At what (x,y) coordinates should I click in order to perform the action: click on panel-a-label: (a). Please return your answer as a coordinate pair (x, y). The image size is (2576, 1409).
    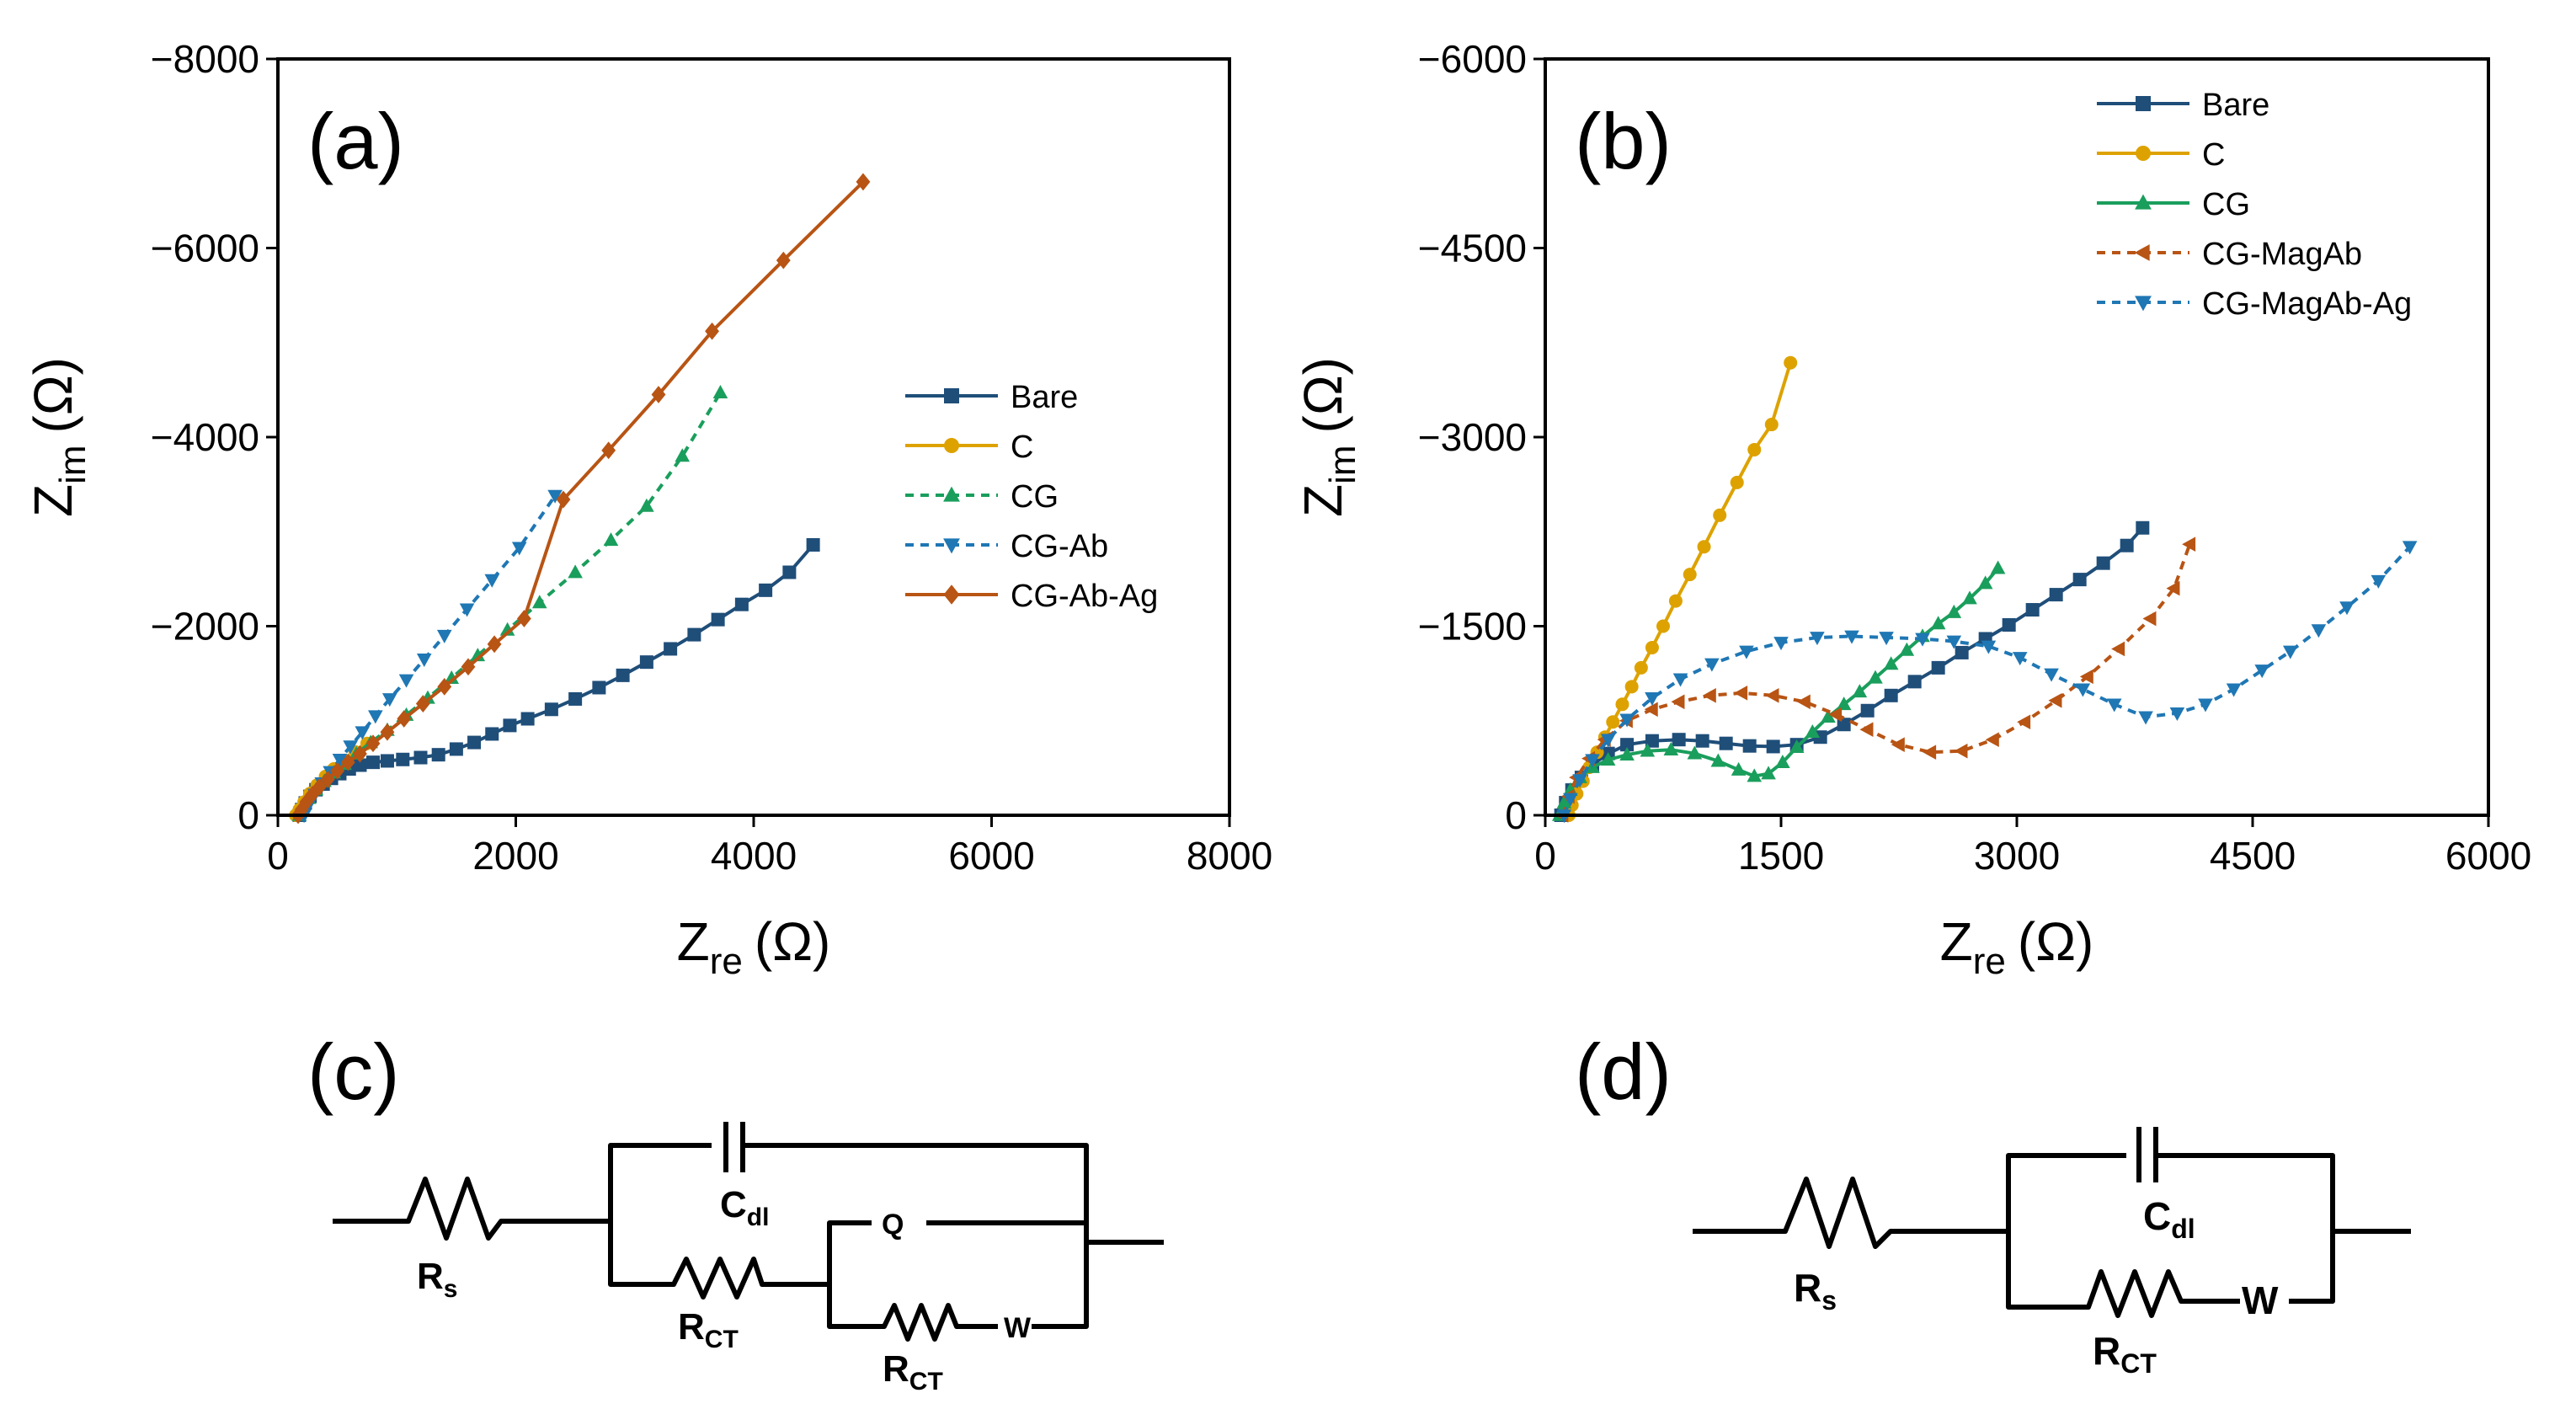
    Looking at the image, I should click on (355, 141).